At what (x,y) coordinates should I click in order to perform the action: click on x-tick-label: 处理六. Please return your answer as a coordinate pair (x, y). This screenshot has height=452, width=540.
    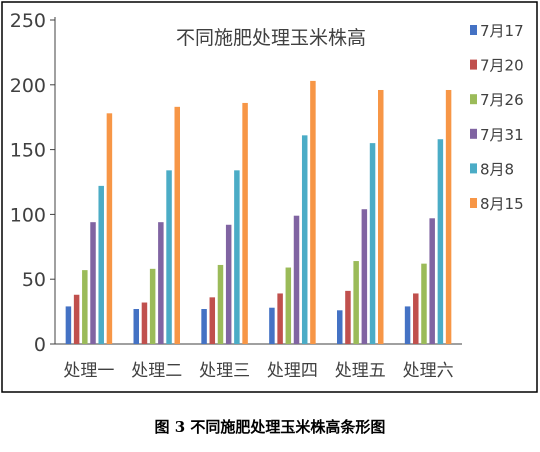
    Looking at the image, I should click on (428, 371).